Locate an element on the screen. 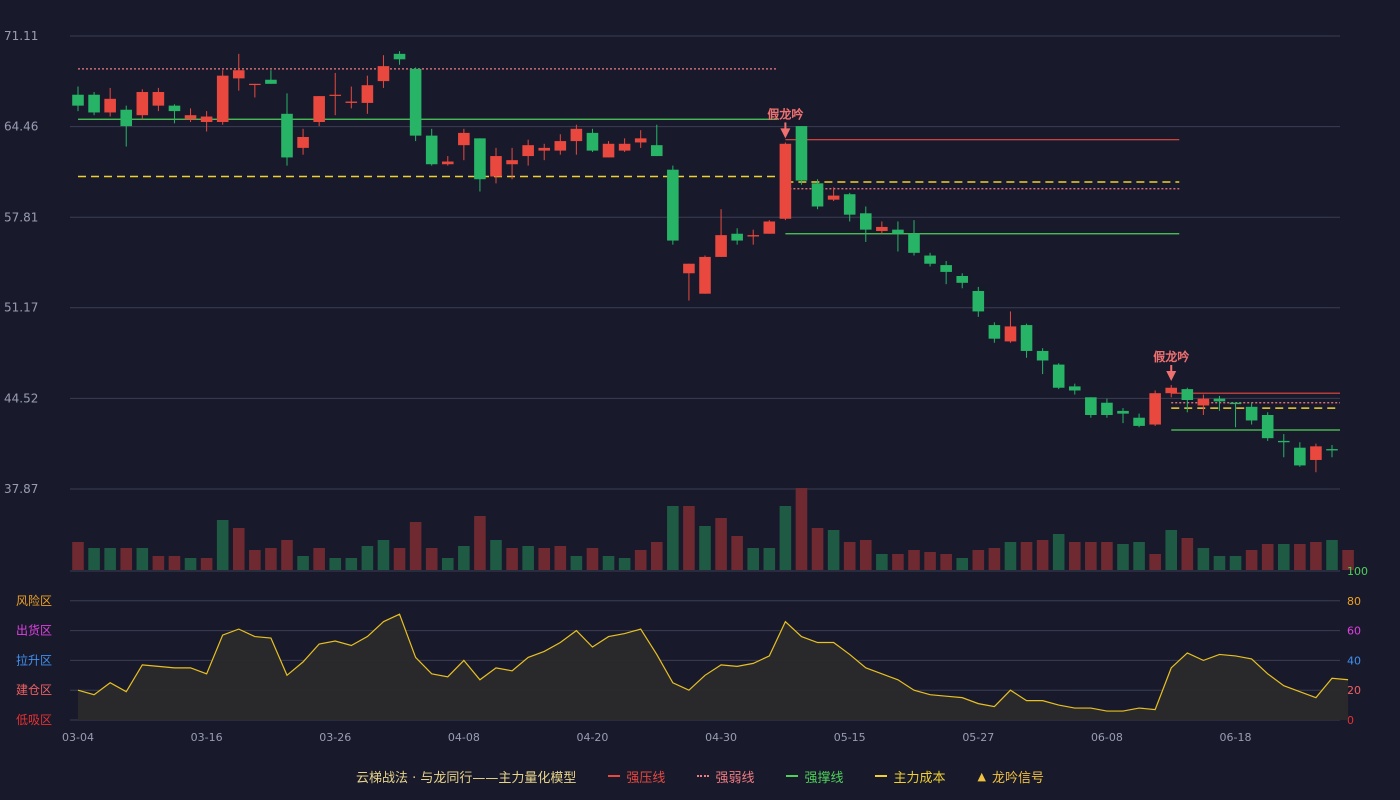 This screenshot has height=800, width=1400. osc-tick-label: 60 is located at coordinates (1354, 631).